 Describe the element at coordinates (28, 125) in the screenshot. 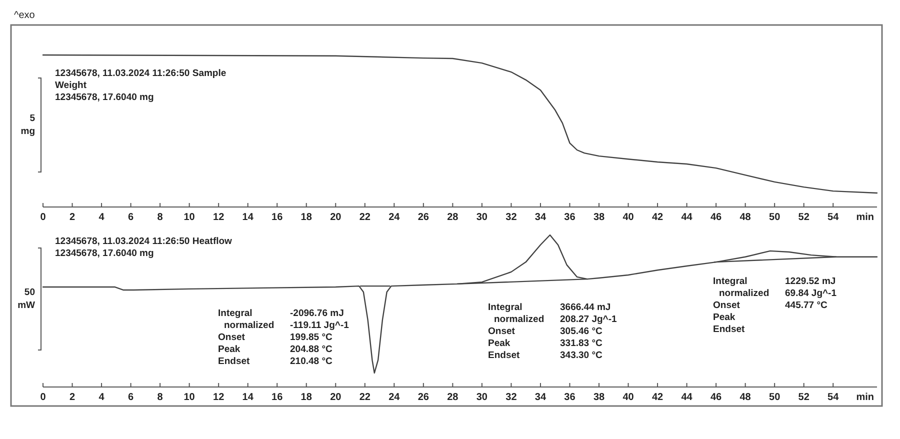

I see `y-axis-title: 5 mg` at that location.